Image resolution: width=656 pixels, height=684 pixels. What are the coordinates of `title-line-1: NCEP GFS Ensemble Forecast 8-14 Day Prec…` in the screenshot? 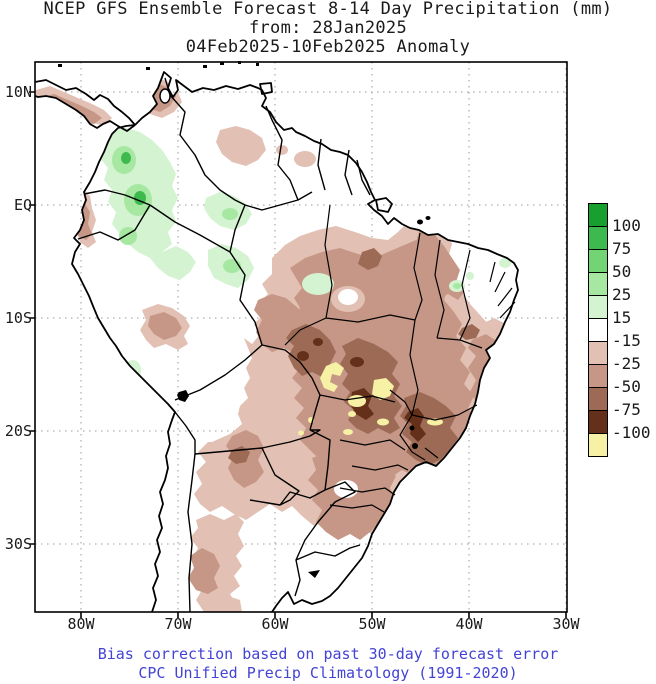 It's located at (328, 9).